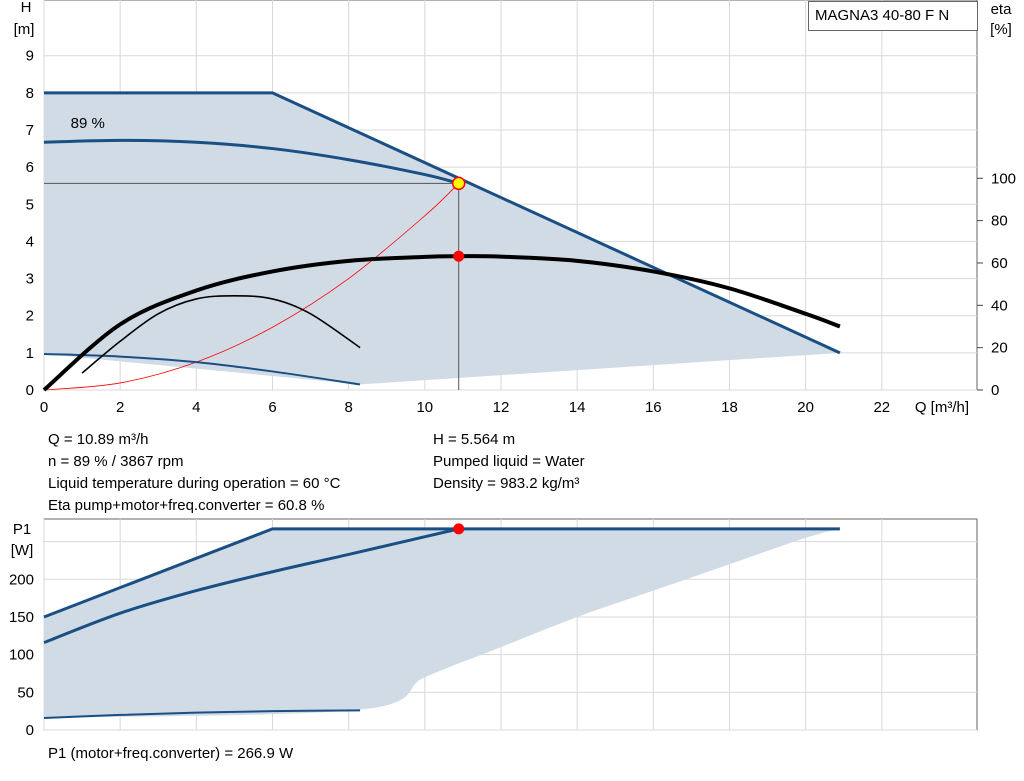 This screenshot has height=781, width=1024. What do you see at coordinates (999, 263) in the screenshot?
I see `eta-y-tick-label: 60` at bounding box center [999, 263].